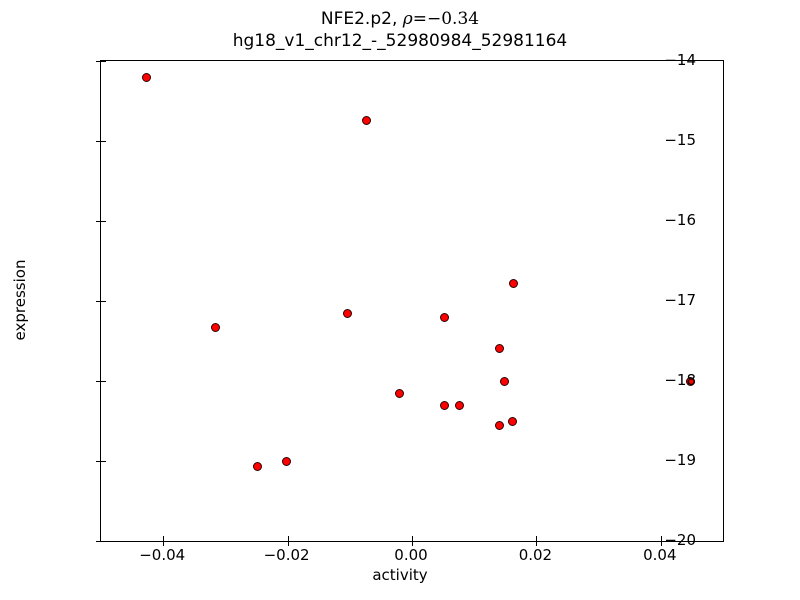 The width and height of the screenshot is (800, 600). Describe the element at coordinates (680, 300) in the screenshot. I see `y-tick-label: −17` at that location.